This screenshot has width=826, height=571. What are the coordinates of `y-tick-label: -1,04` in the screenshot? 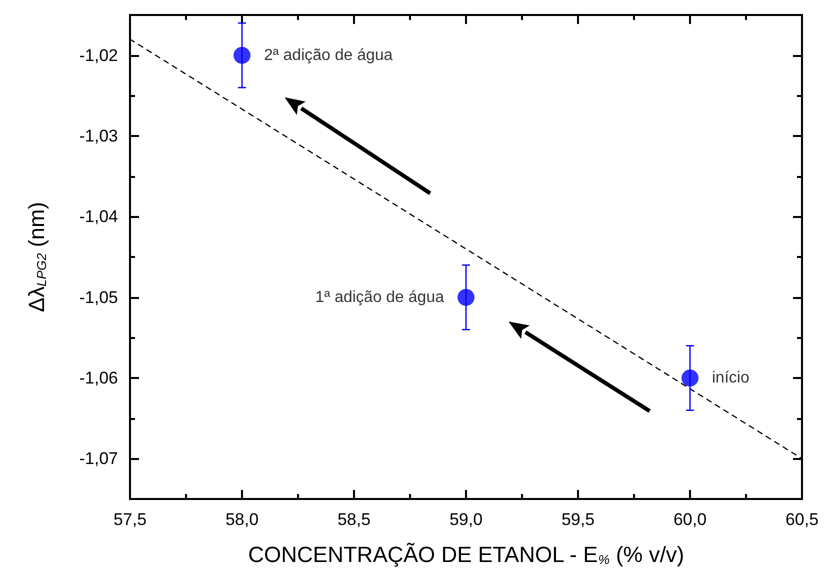 It's located at (98, 216).